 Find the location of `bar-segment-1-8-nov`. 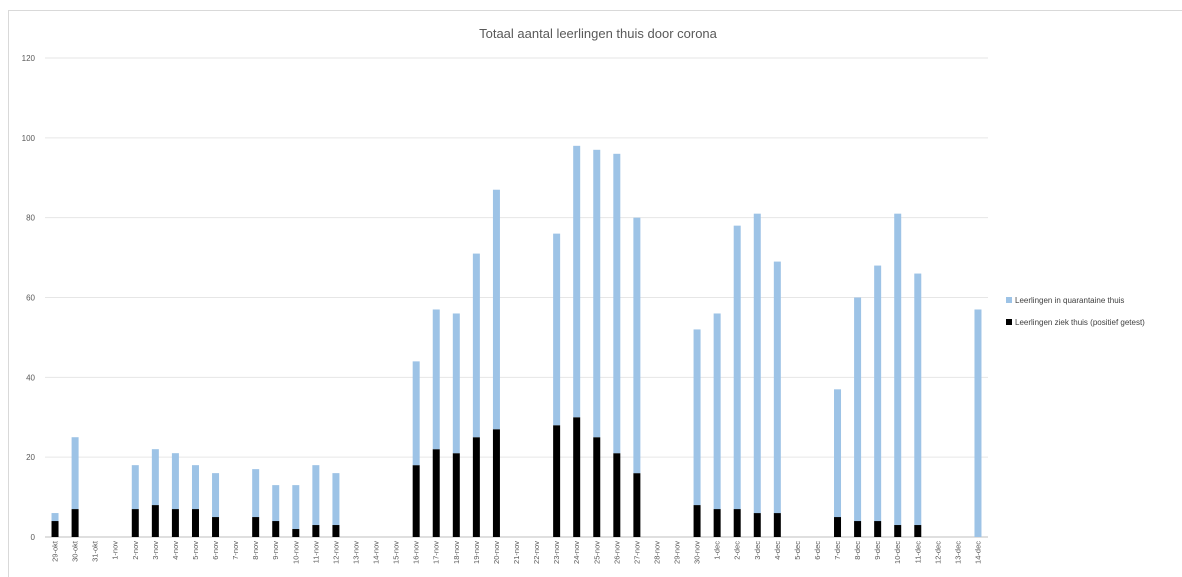

bar-segment-1-8-nov is located at coordinates (256, 493).